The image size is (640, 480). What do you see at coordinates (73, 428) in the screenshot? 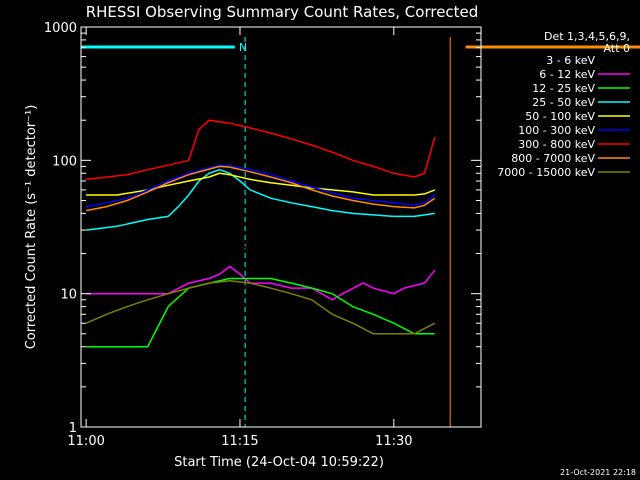
I see `y-tick-label: 1` at bounding box center [73, 428].